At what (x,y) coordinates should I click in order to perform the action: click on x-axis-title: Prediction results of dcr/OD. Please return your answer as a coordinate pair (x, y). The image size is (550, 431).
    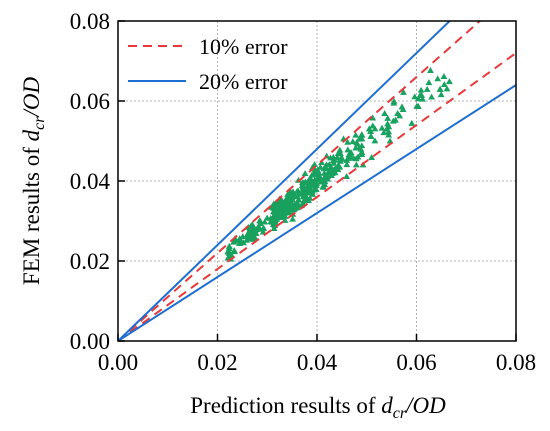
    Looking at the image, I should click on (318, 407).